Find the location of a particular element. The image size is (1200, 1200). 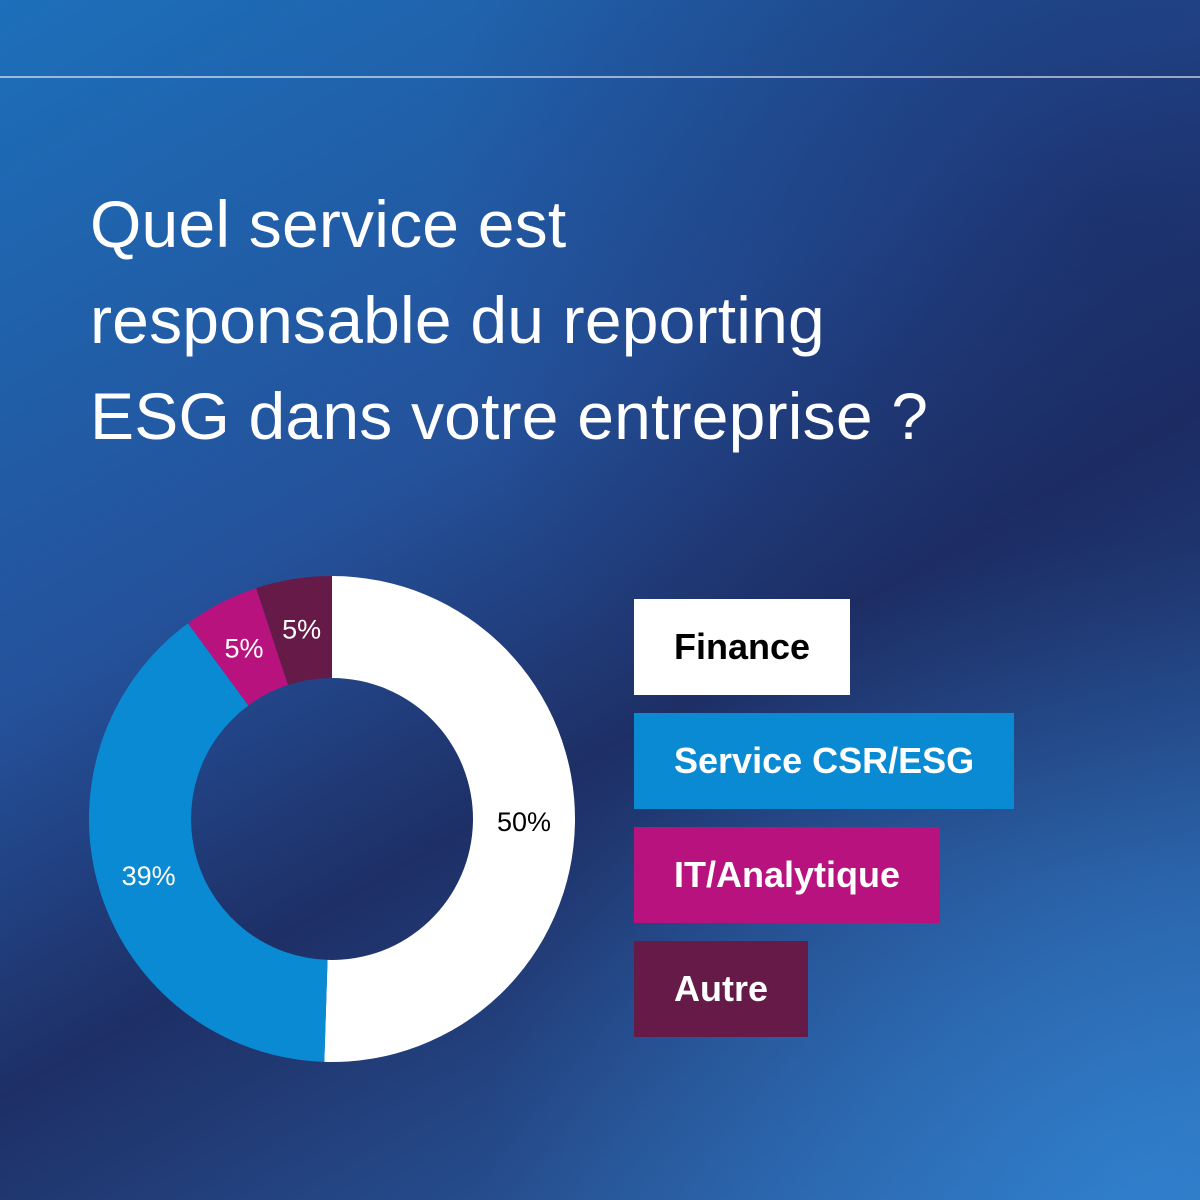

donut-slice-it-analytique is located at coordinates (238, 647).